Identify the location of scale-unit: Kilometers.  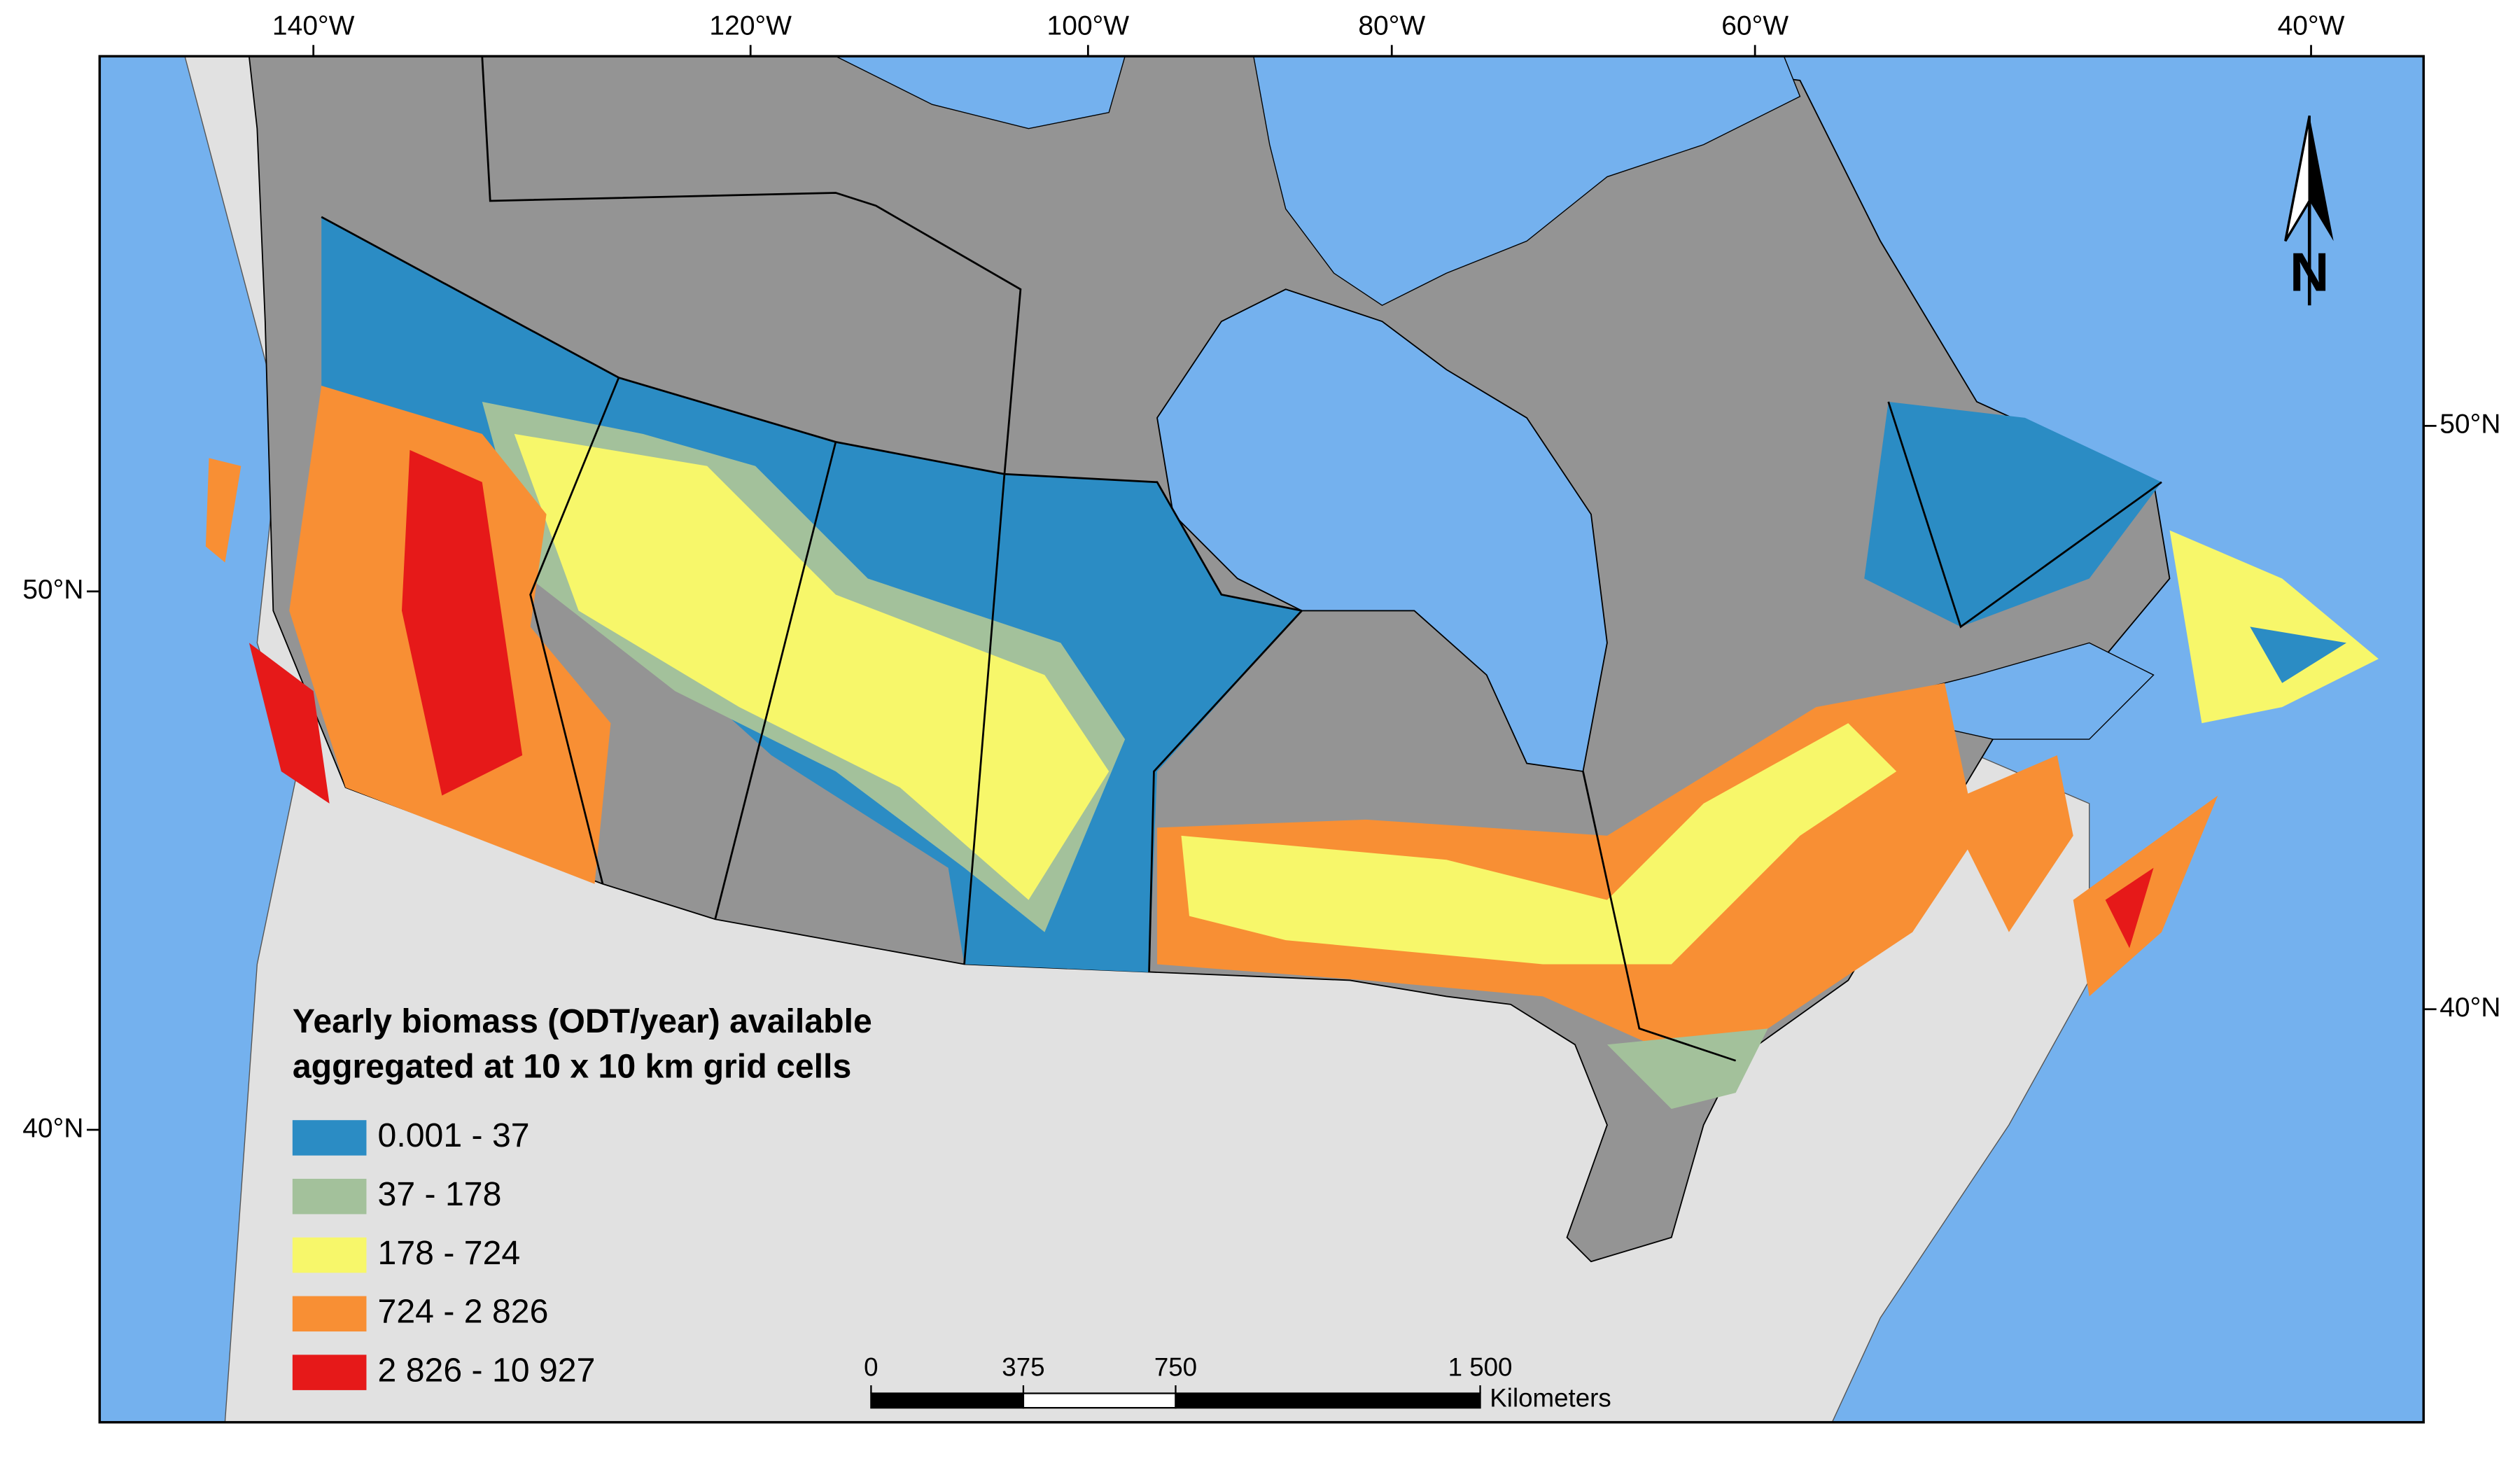
(1550, 1397).